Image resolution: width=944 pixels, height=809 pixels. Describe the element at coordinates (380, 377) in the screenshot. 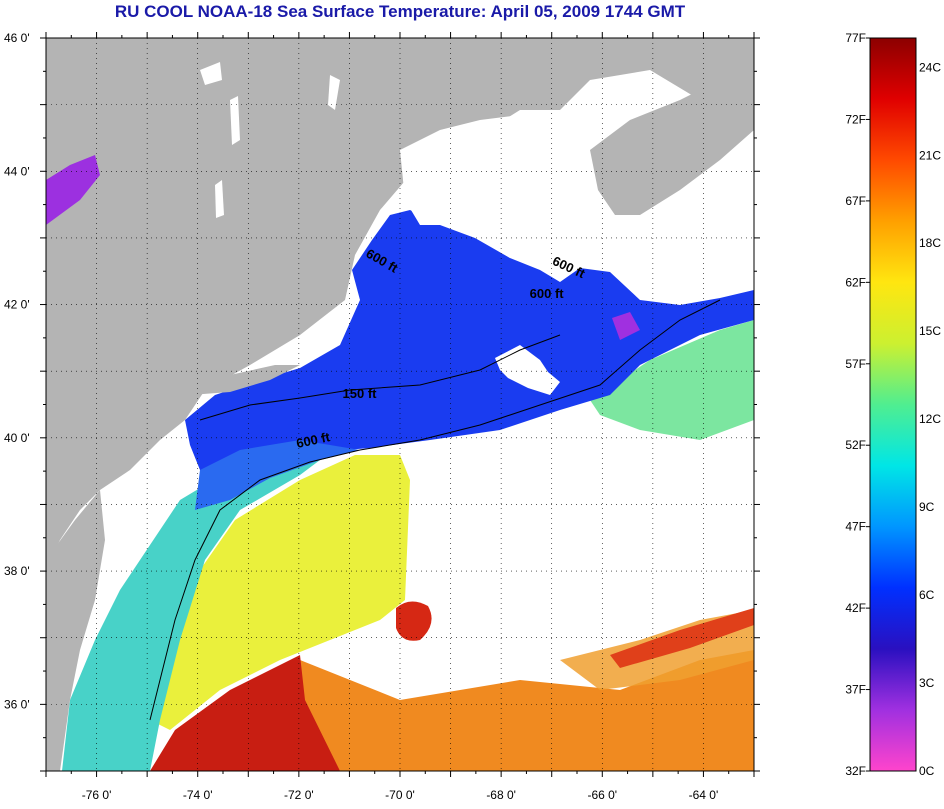

I see `contour-150ft` at that location.